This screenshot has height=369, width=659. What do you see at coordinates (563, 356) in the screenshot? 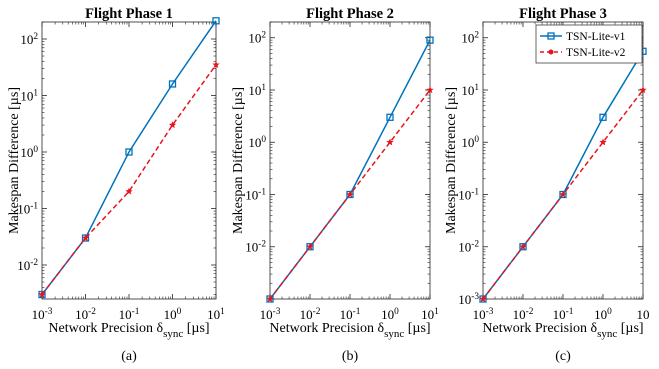
I see `panel-label: (c)` at bounding box center [563, 356].